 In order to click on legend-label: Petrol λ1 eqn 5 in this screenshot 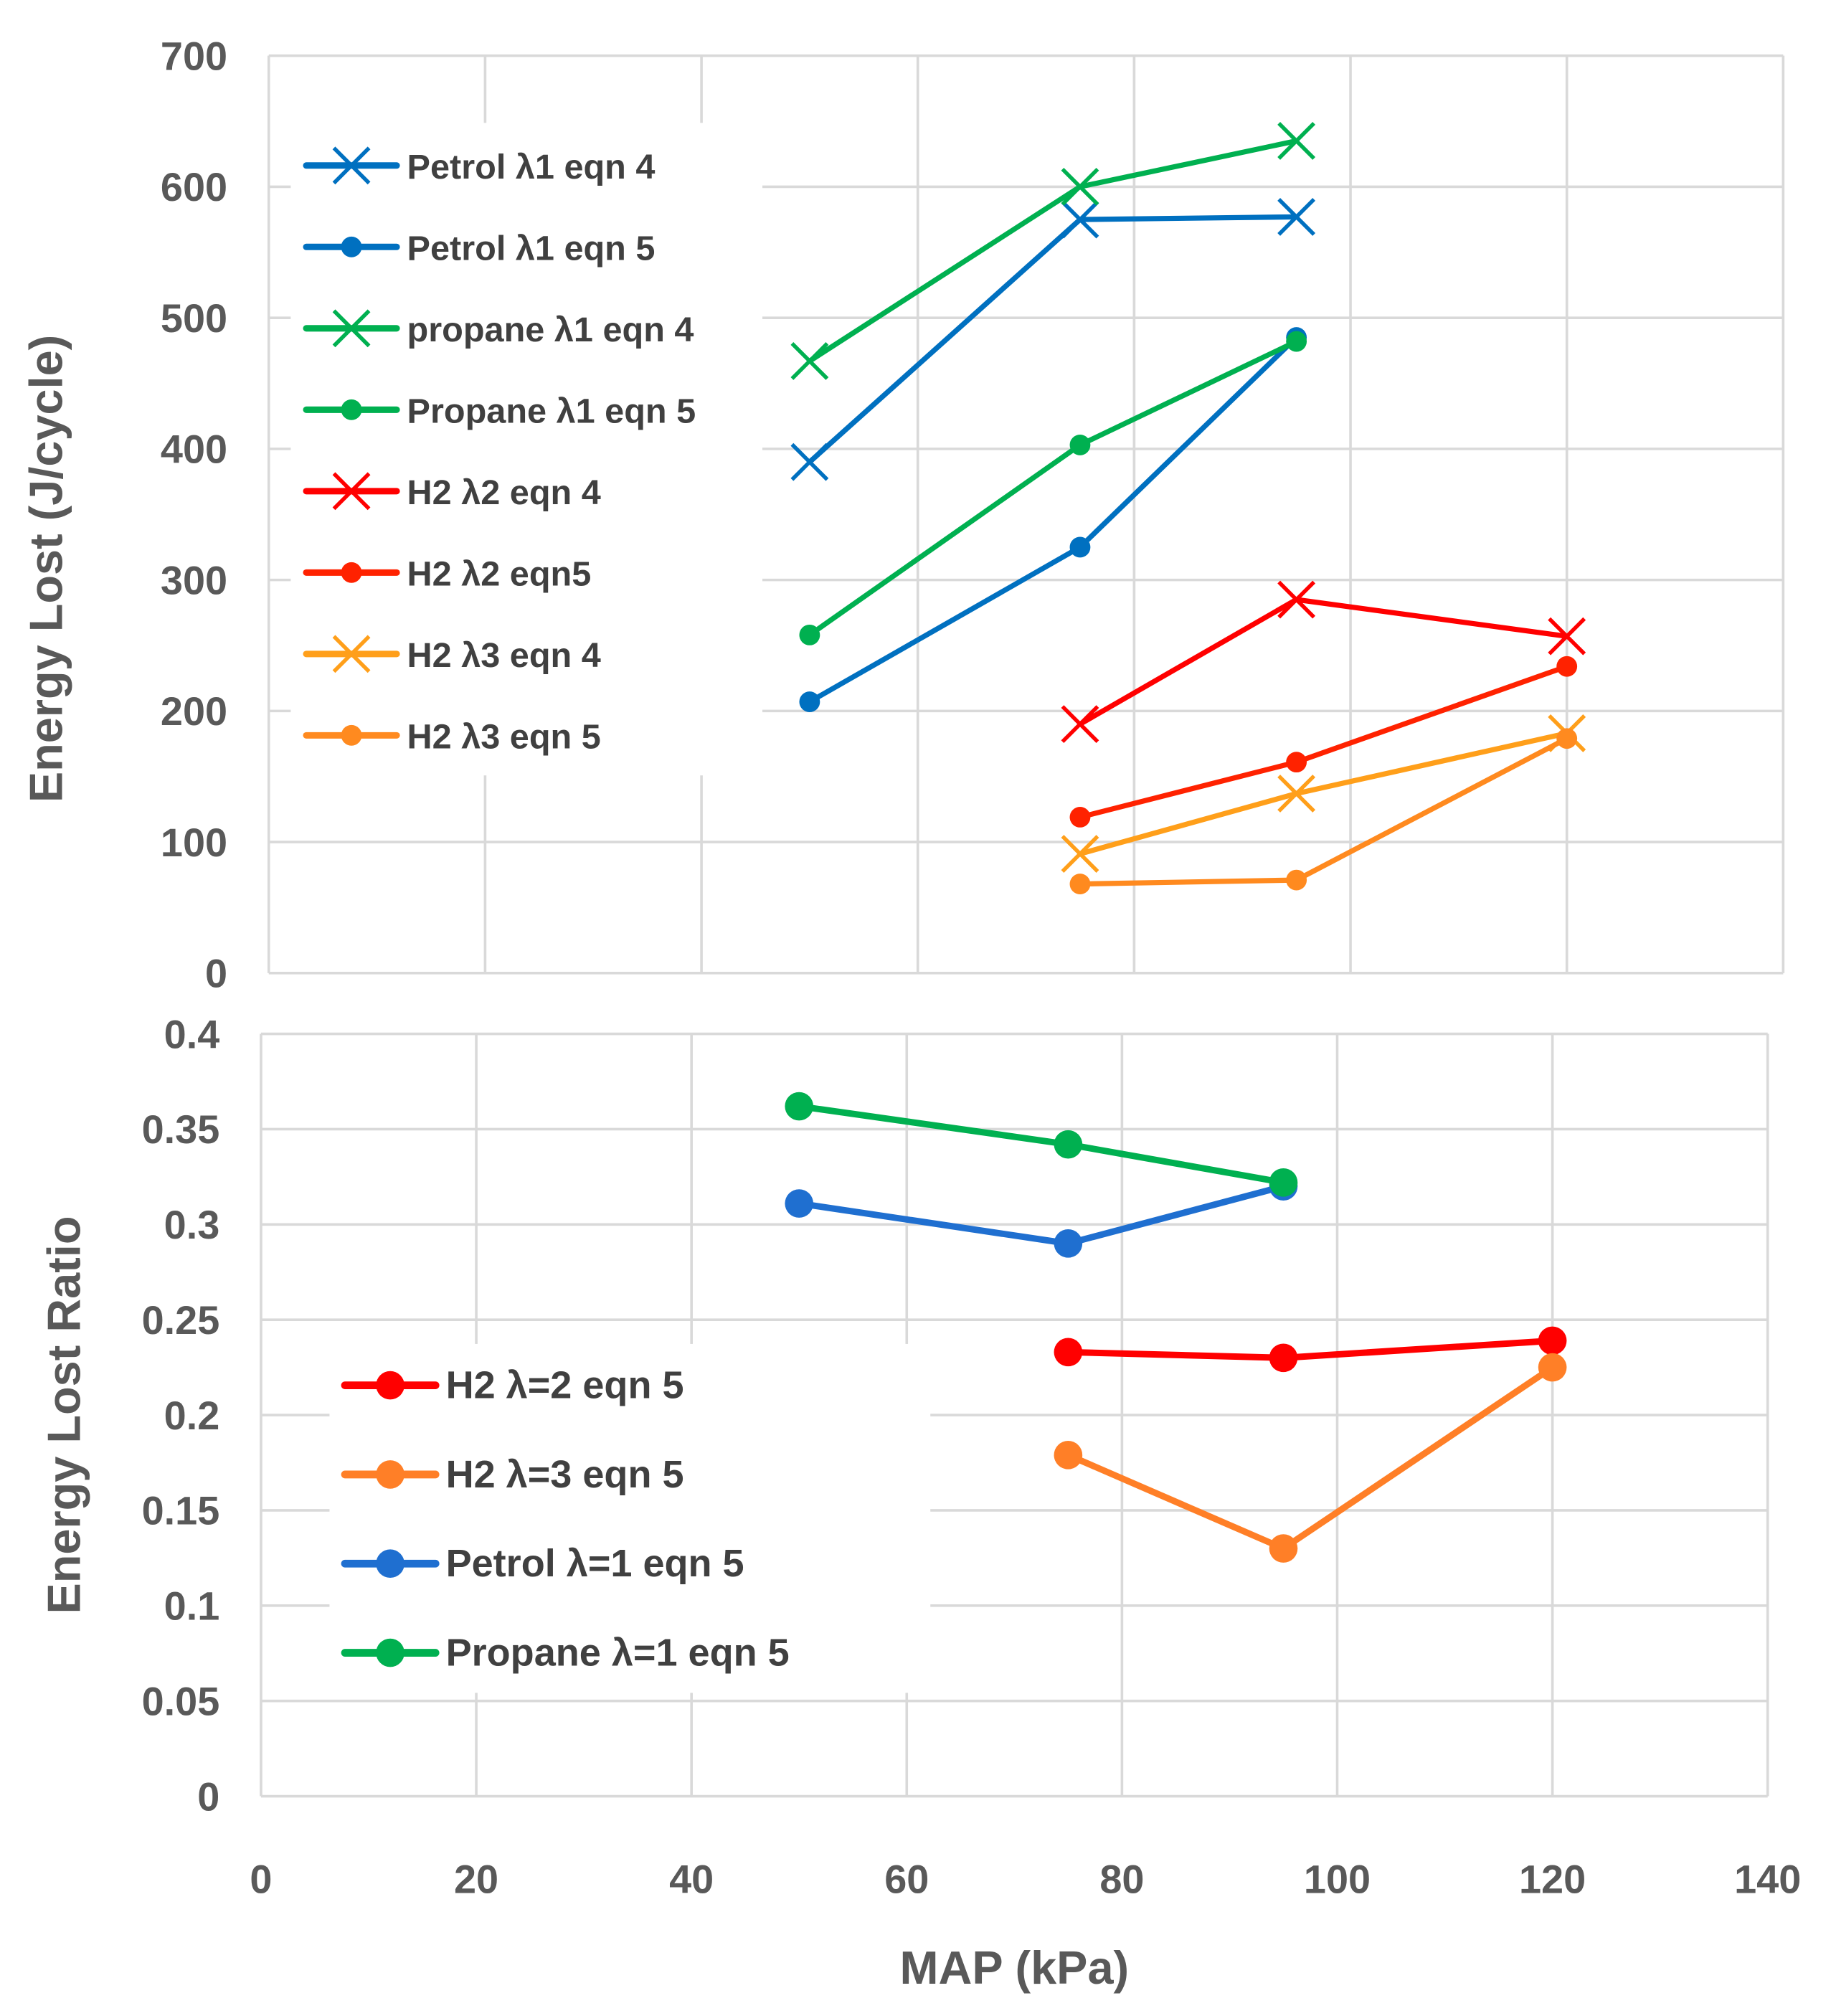, I will do `click(531, 248)`.